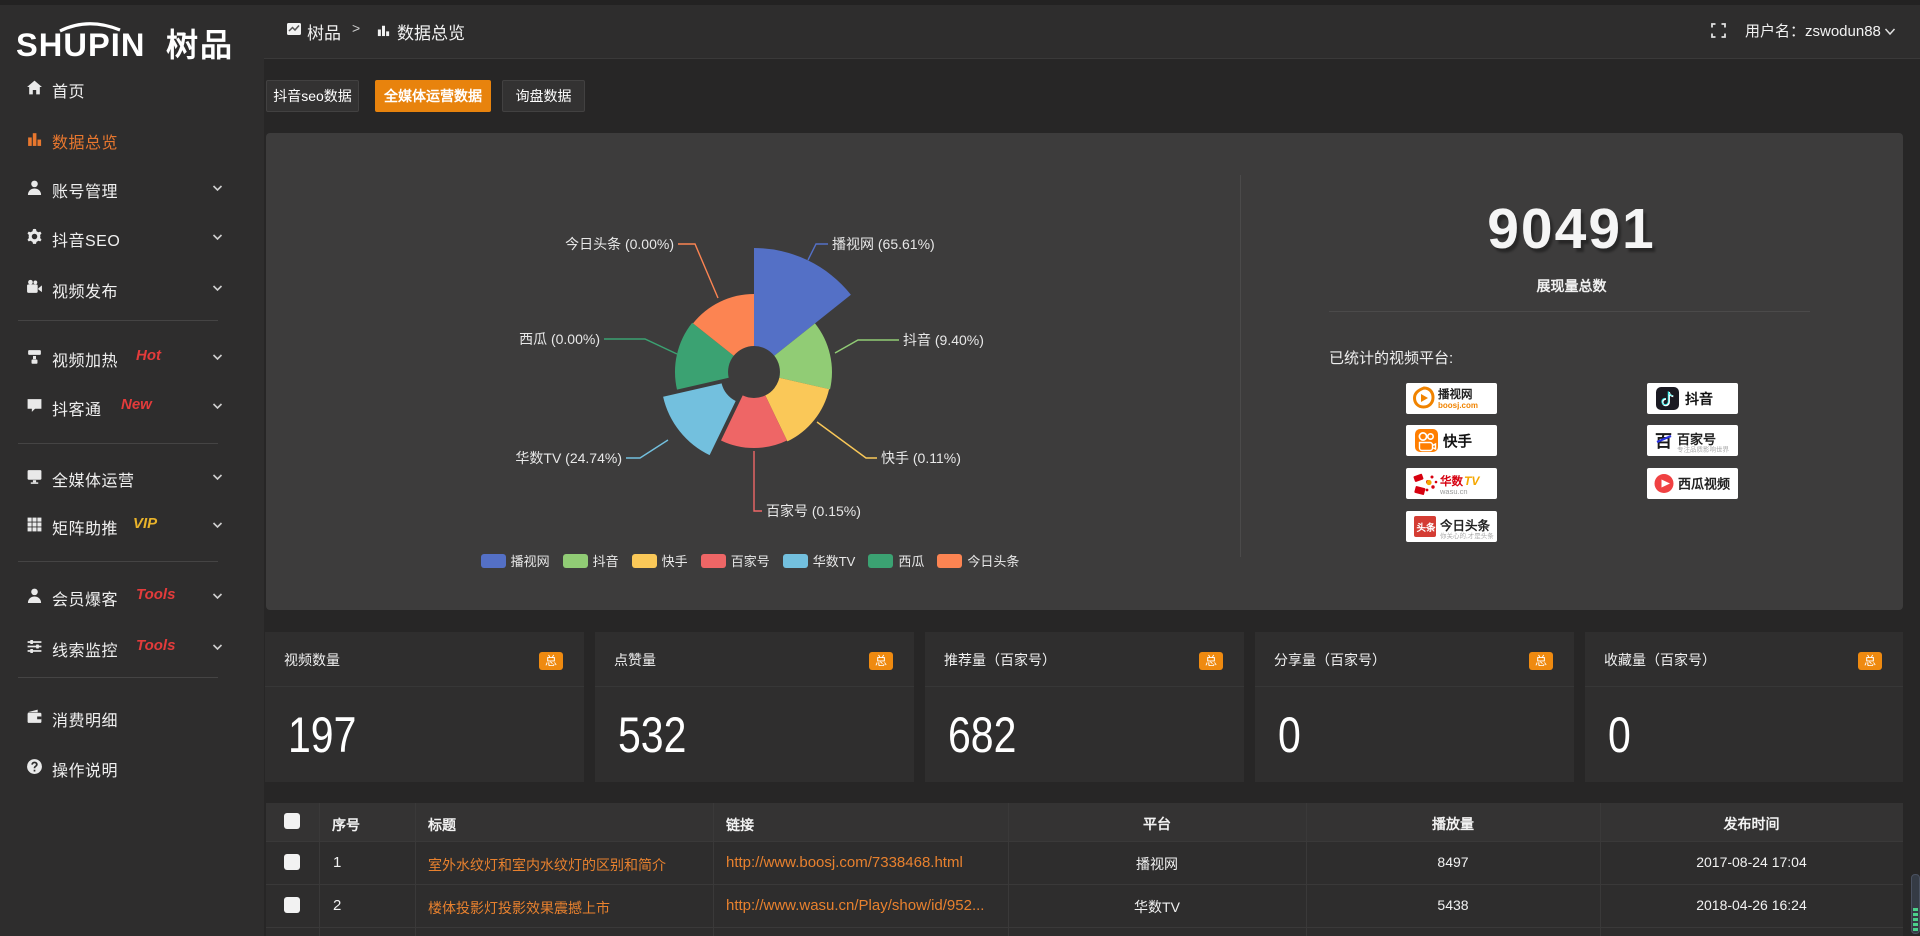  What do you see at coordinates (1455, 394) in the screenshot?
I see `svg-text: 播视网` at bounding box center [1455, 394].